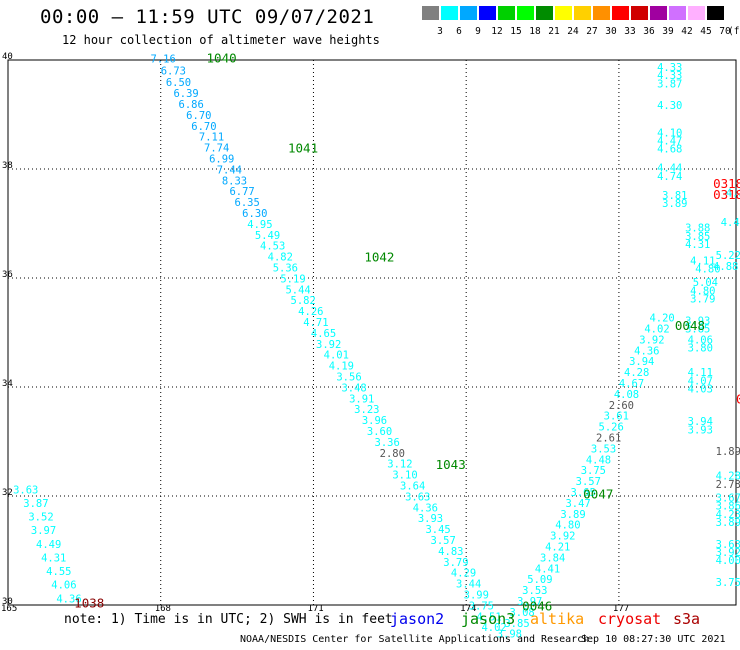 Image resolution: width=740 pixels, height=650 pixels. What do you see at coordinates (728, 545) in the screenshot?
I see `swh-value: 3.63` at bounding box center [728, 545].